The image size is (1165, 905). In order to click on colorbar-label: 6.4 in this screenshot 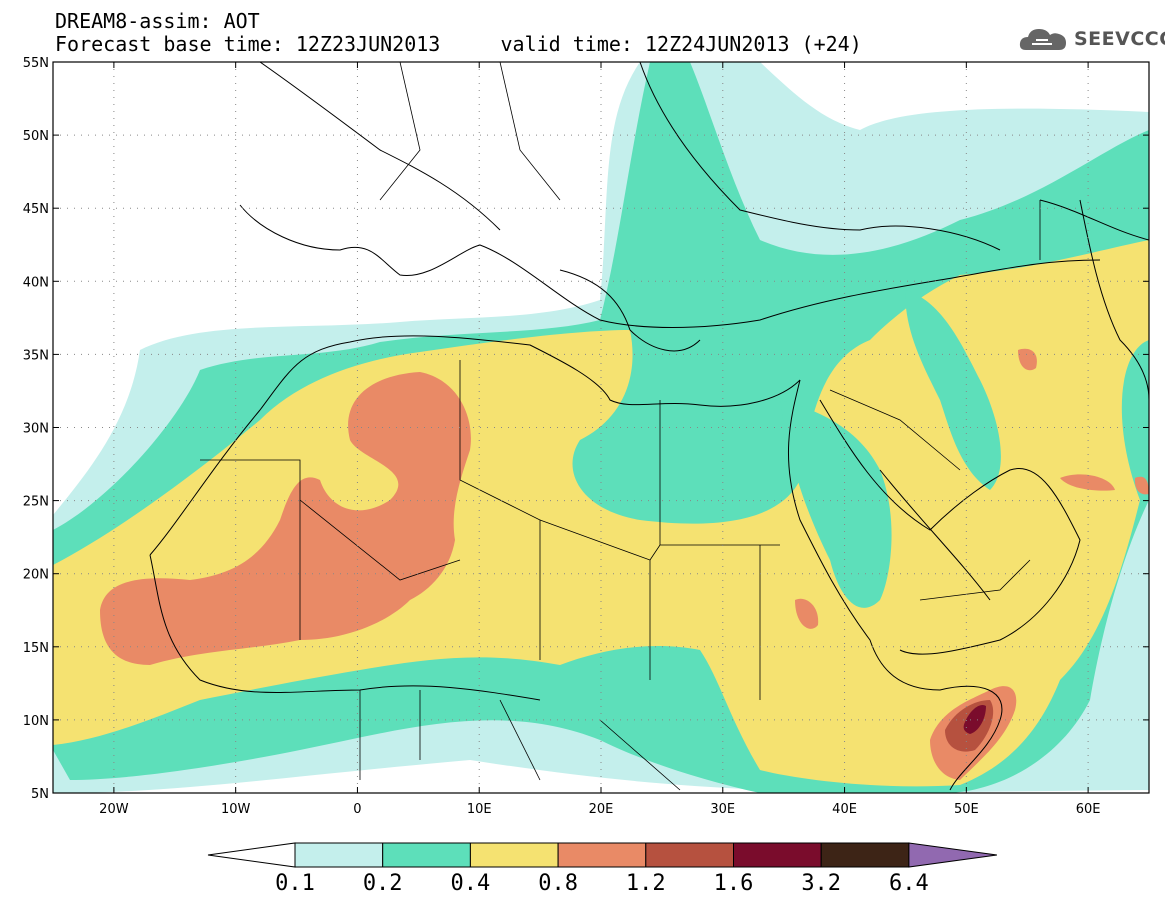, I will do `click(909, 883)`.